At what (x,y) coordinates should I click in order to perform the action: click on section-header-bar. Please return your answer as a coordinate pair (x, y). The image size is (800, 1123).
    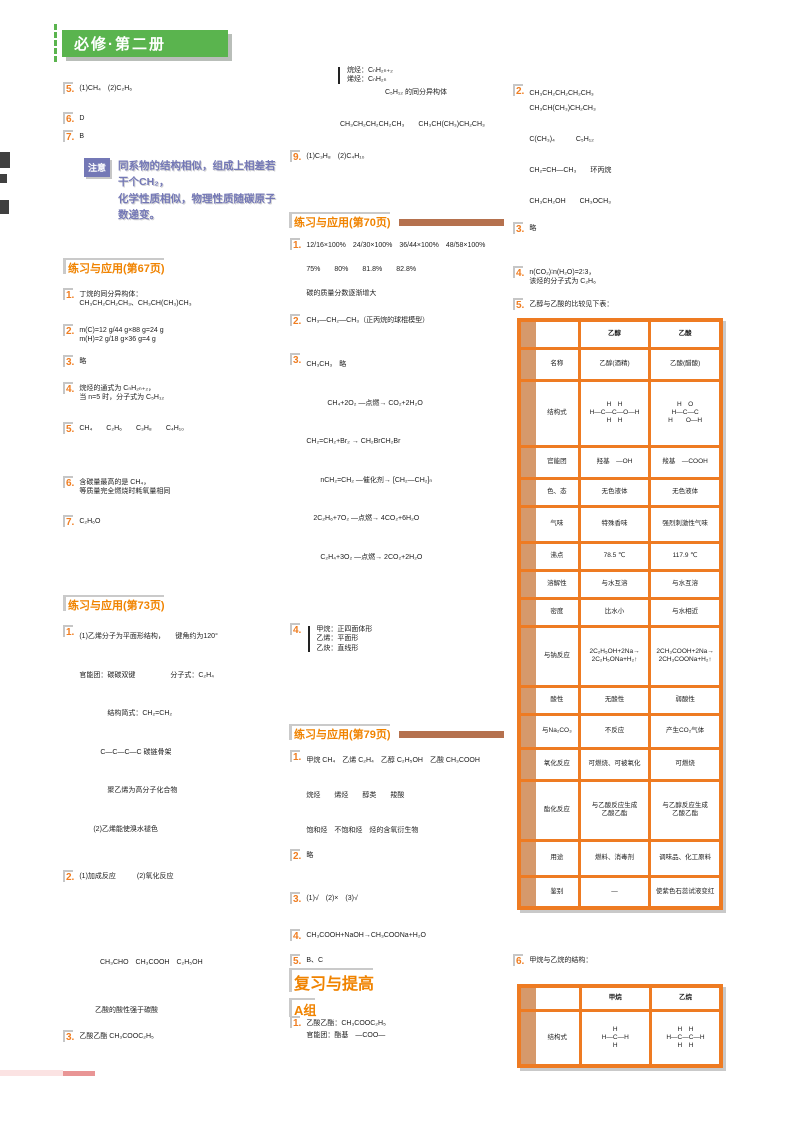
    Looking at the image, I should click on (451, 734).